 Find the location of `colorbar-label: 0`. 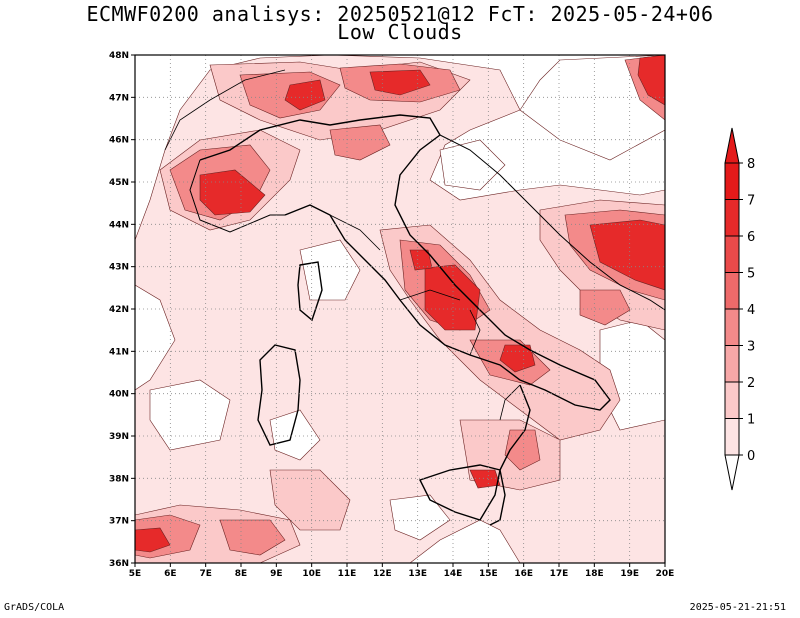

colorbar-label: 0 is located at coordinates (751, 456).